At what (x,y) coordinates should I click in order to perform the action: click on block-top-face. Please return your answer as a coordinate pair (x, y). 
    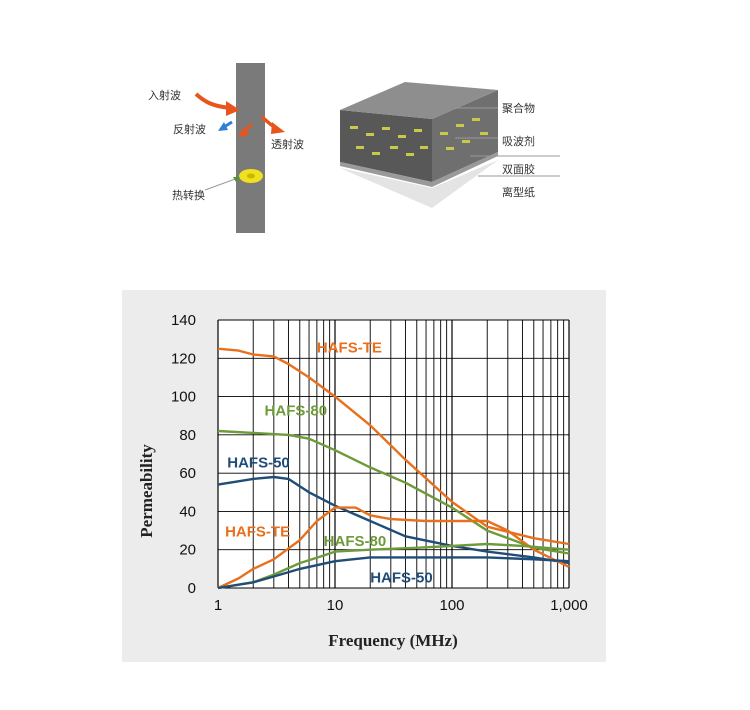
    Looking at the image, I should click on (419, 100).